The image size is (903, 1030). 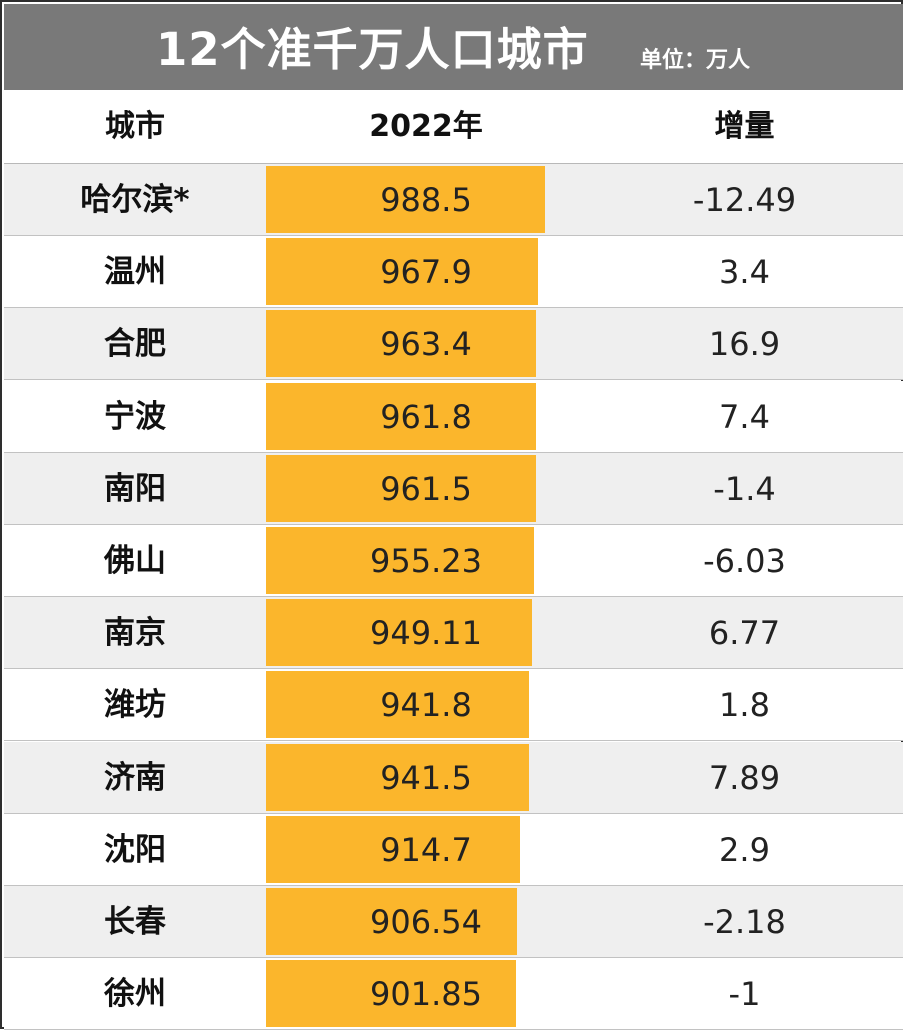 I want to click on population-cell: 901.85, so click(x=426, y=994).